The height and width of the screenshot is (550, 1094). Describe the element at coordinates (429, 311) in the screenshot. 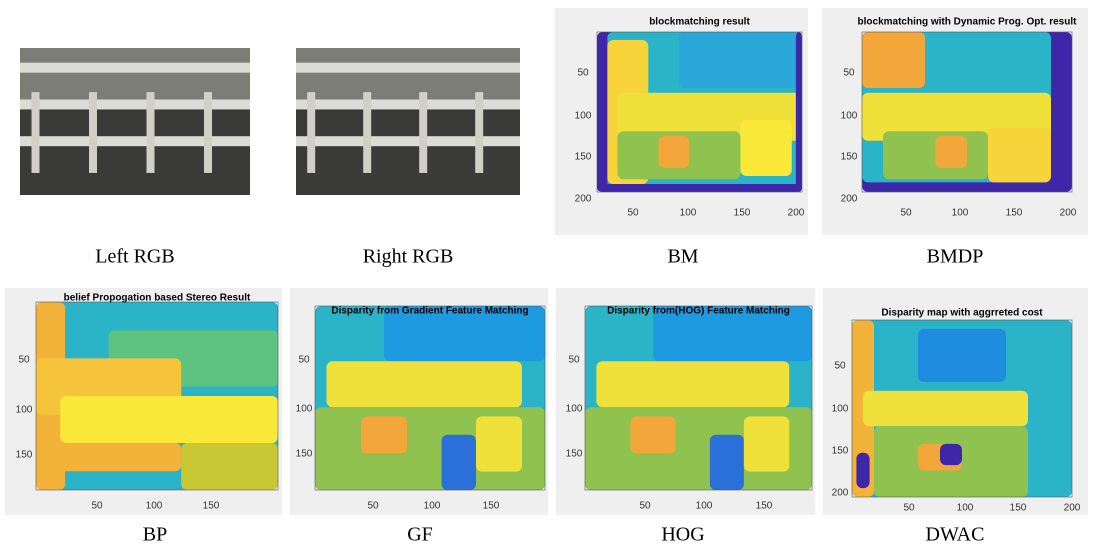

I see `plot-title: Disparity from Gradient Feature Matching` at that location.